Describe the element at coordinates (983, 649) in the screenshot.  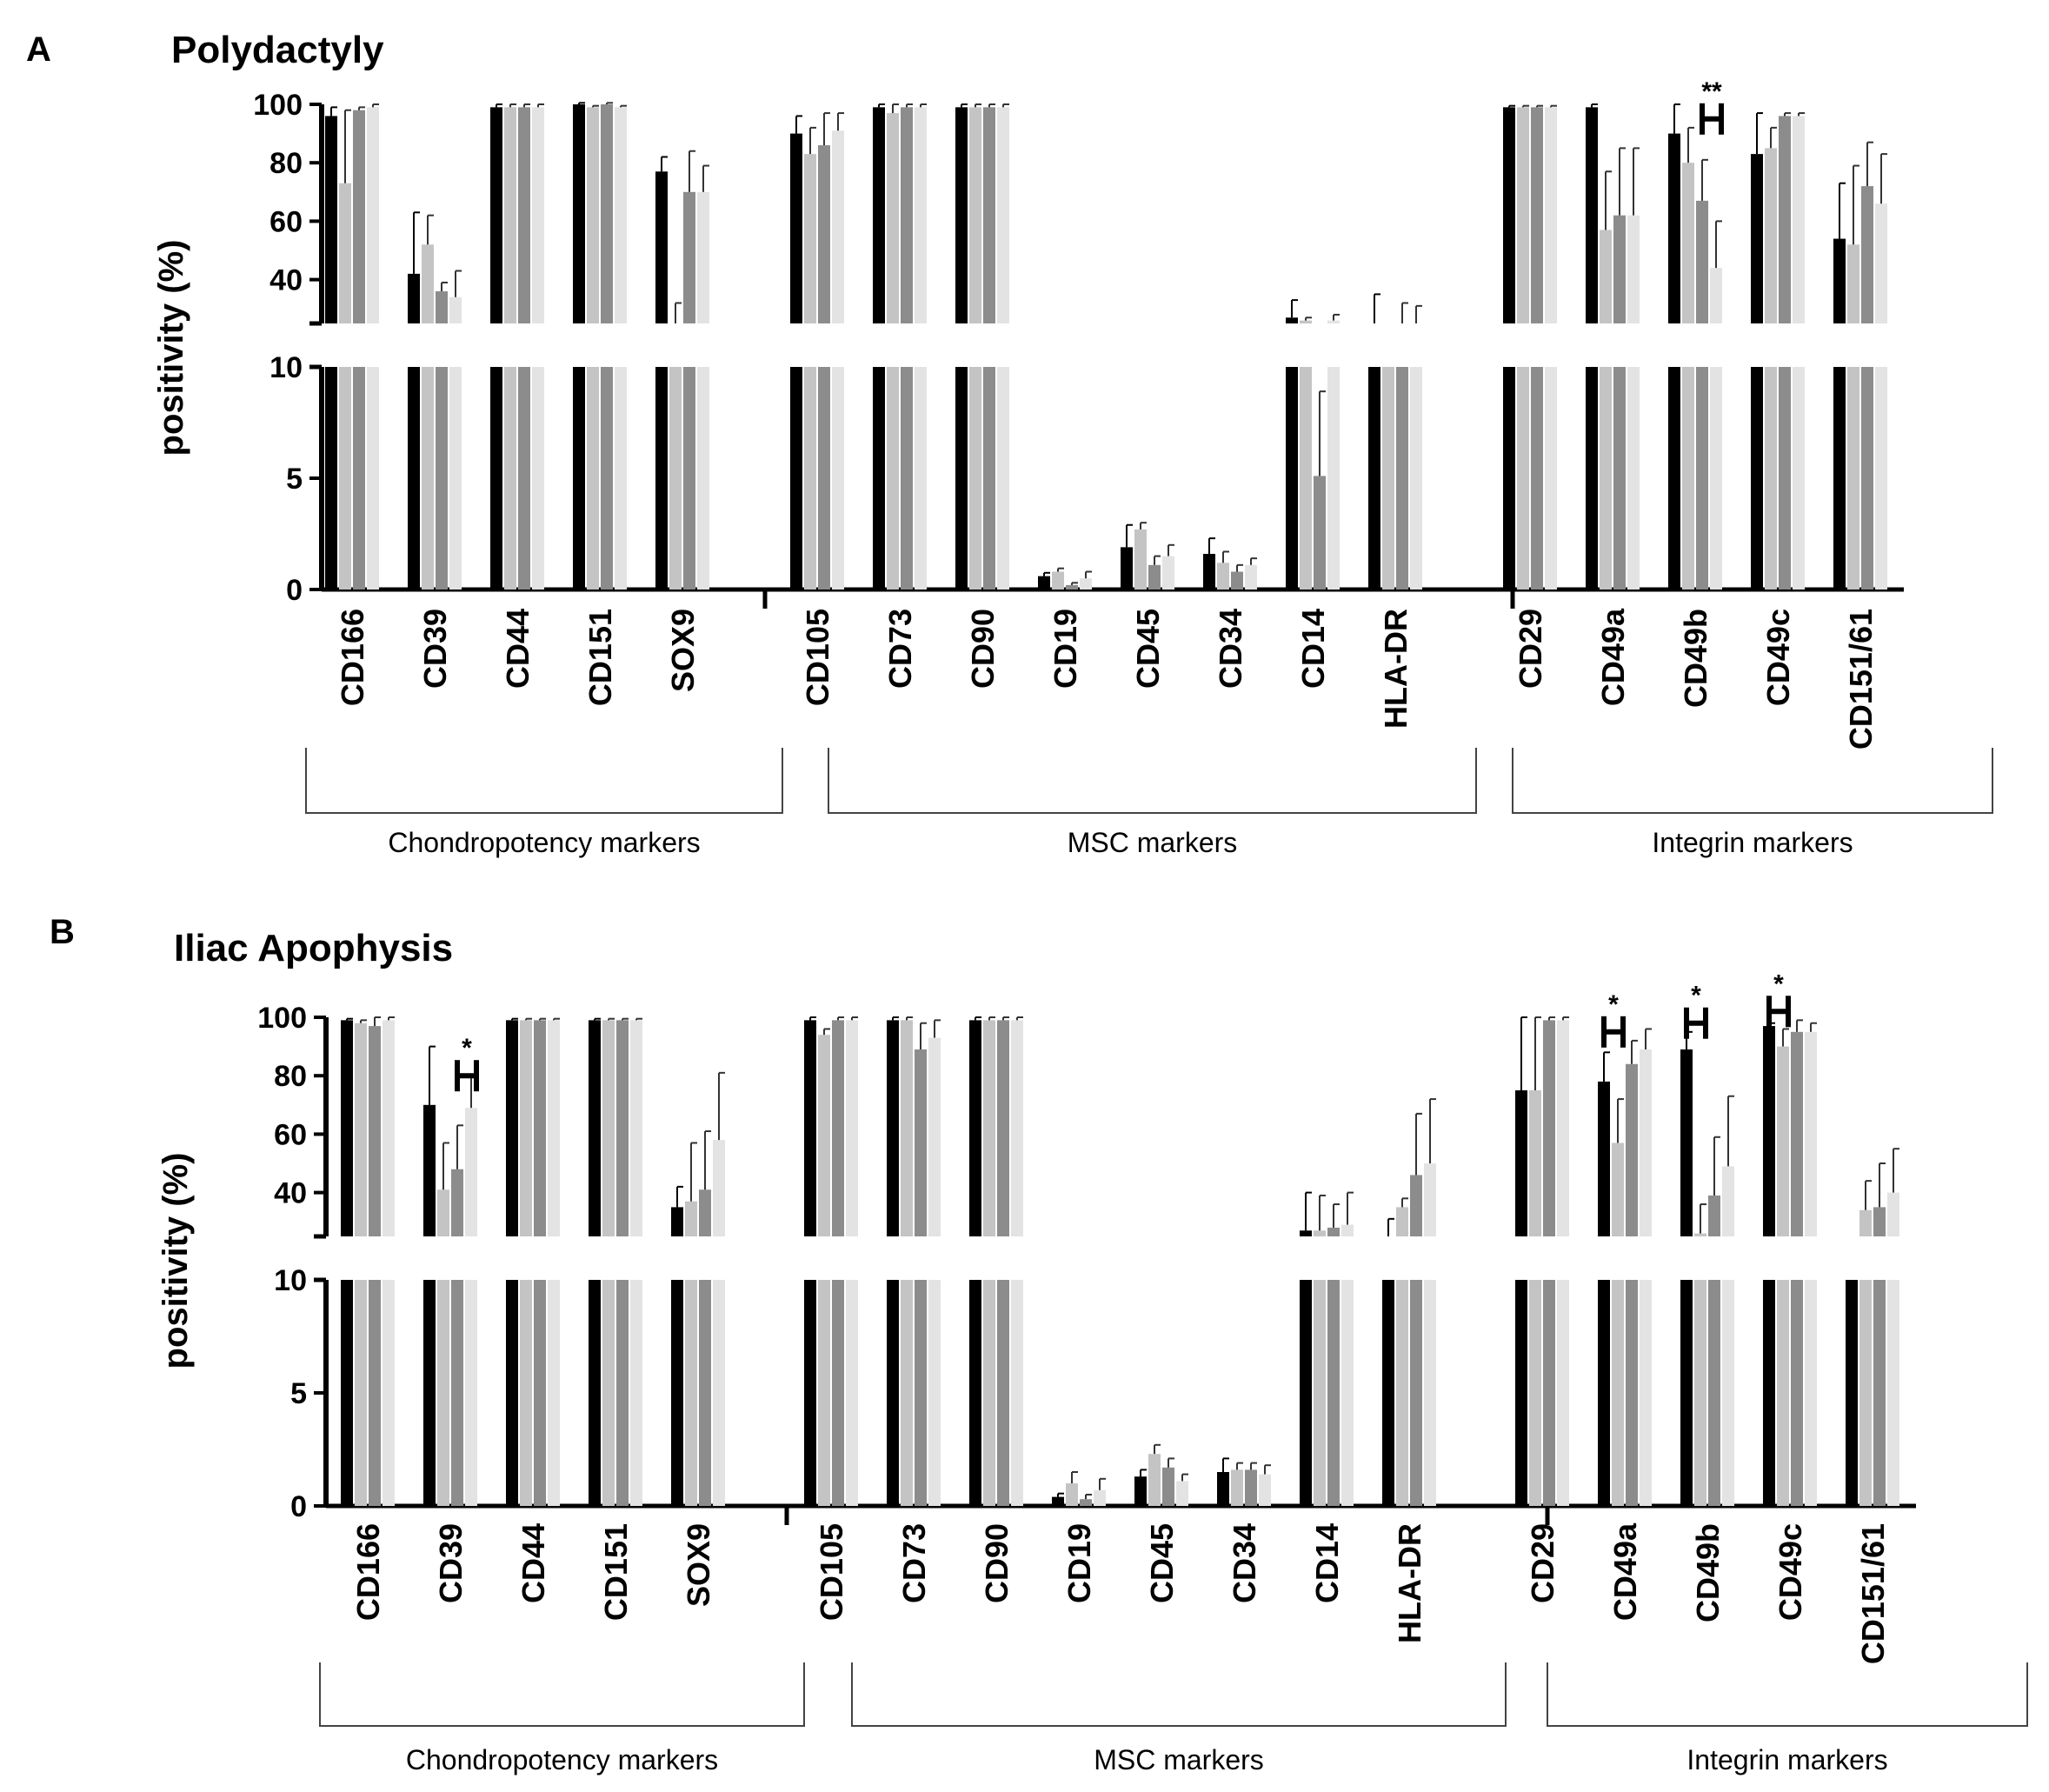
I see `x-category-label: CD90` at that location.